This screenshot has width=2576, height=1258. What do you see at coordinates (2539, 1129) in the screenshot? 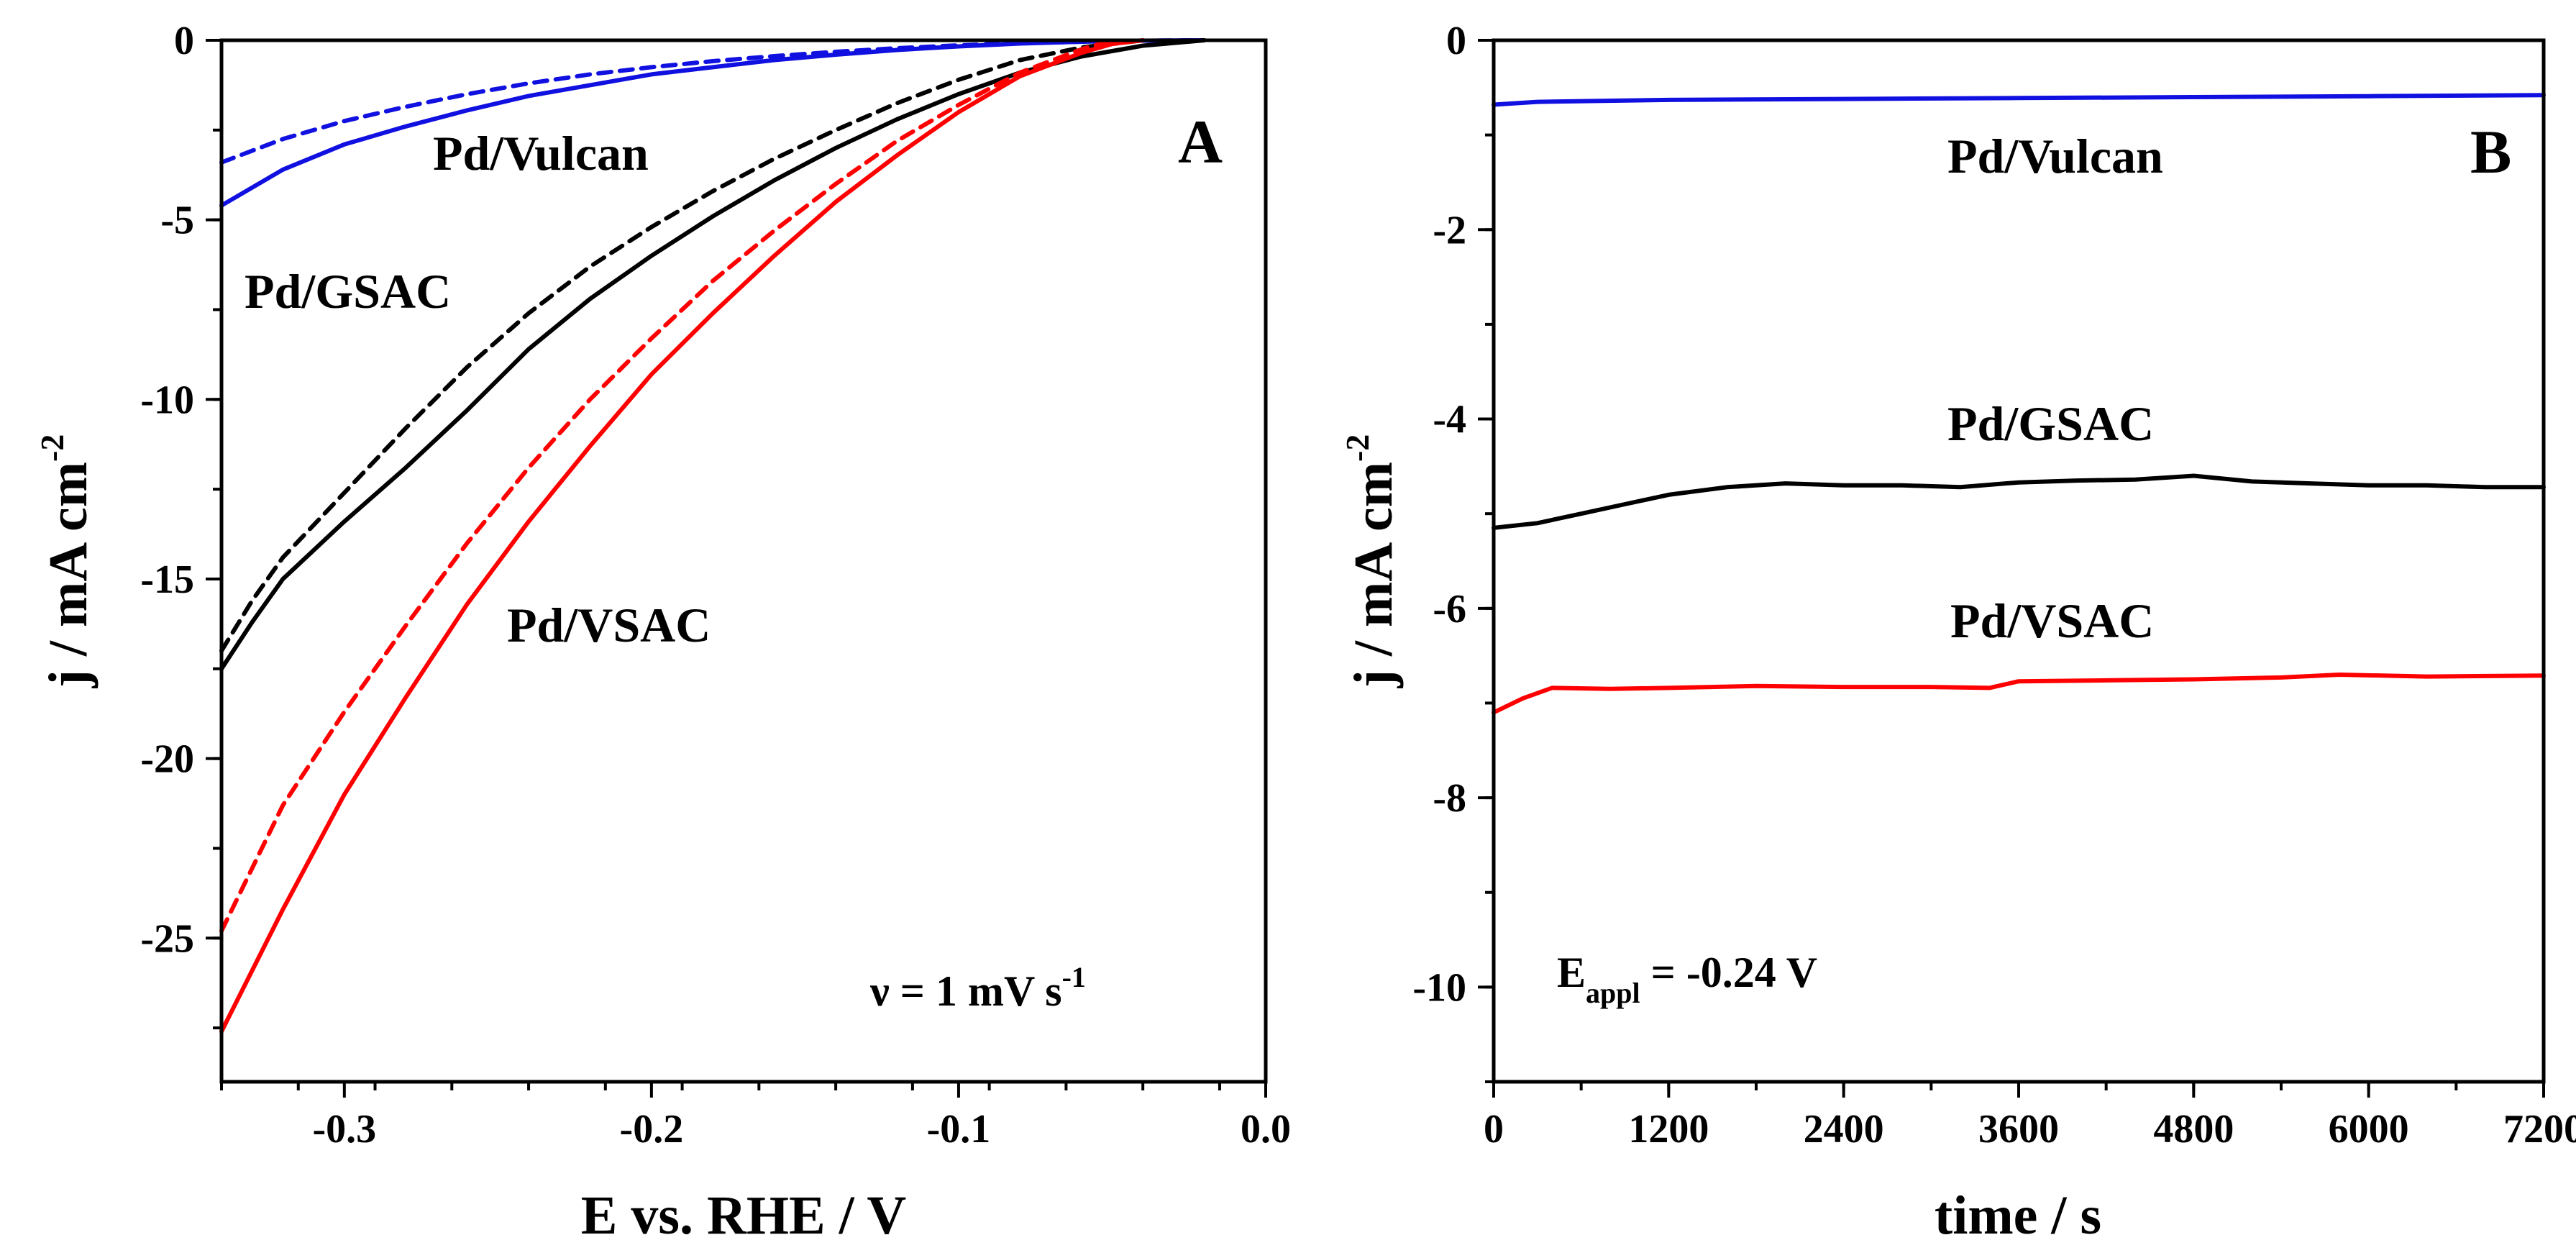
I see `panel-b-x-tick-label: 7200` at bounding box center [2539, 1129].